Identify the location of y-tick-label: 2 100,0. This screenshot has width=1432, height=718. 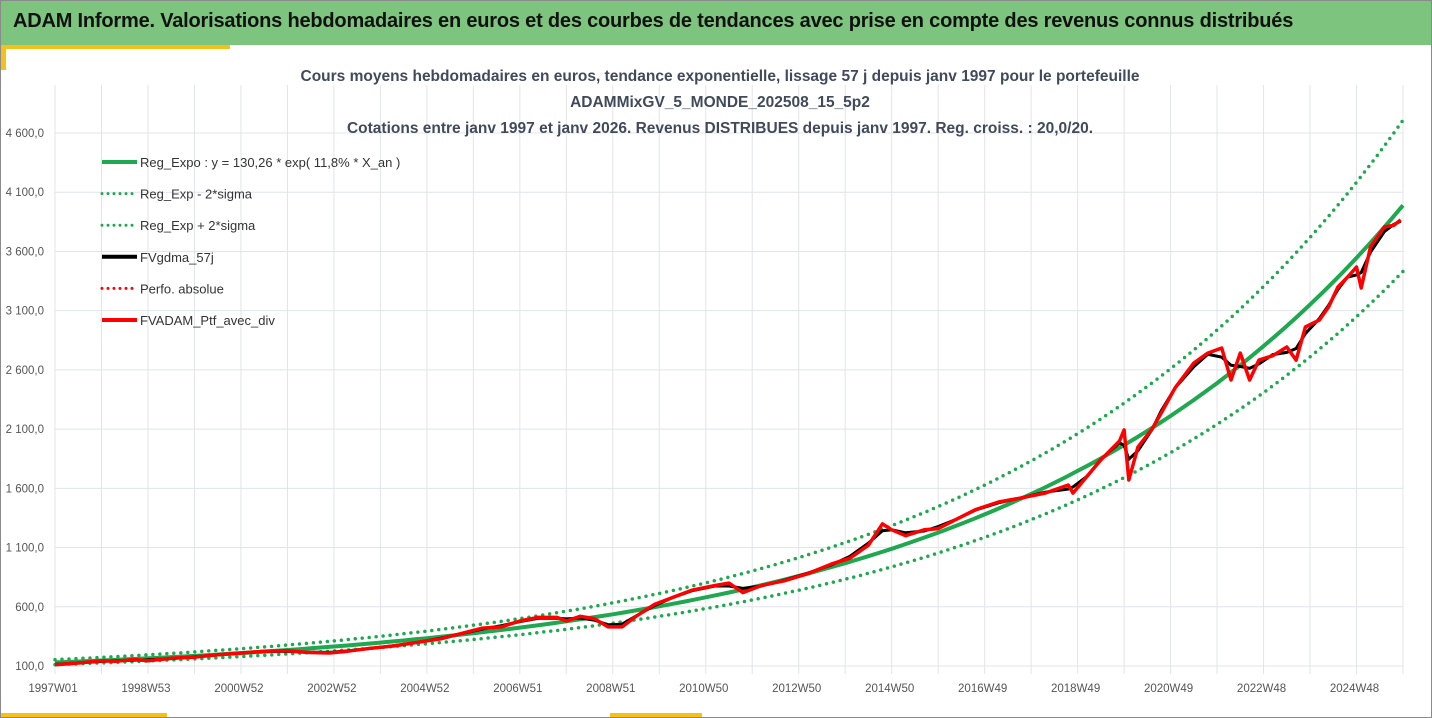
(25, 430).